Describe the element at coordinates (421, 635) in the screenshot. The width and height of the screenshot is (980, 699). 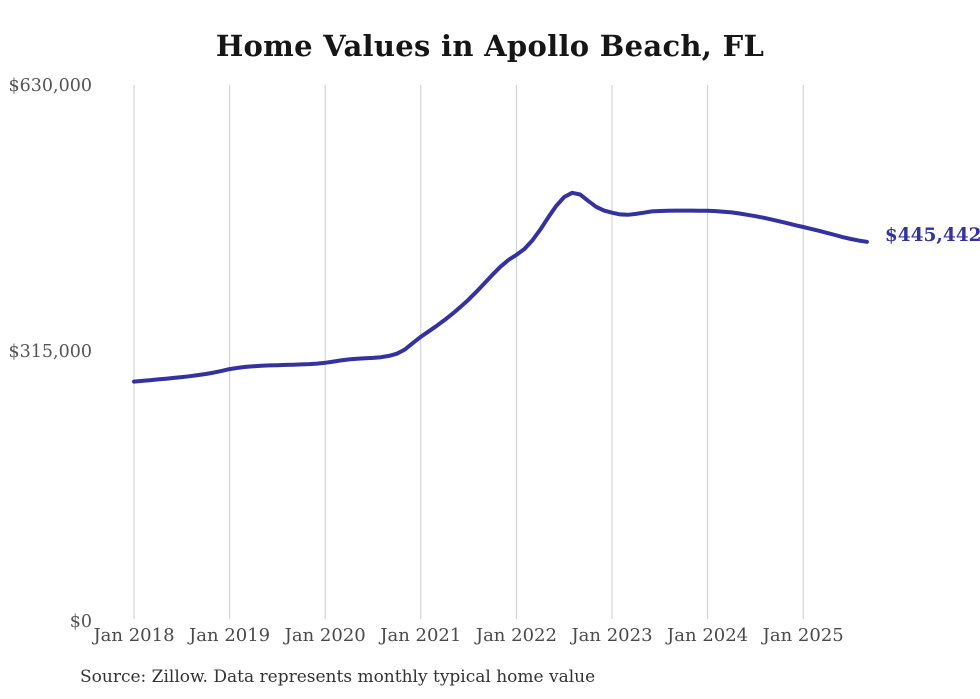
I see `x-axis-tick-label: Jan 2021` at that location.